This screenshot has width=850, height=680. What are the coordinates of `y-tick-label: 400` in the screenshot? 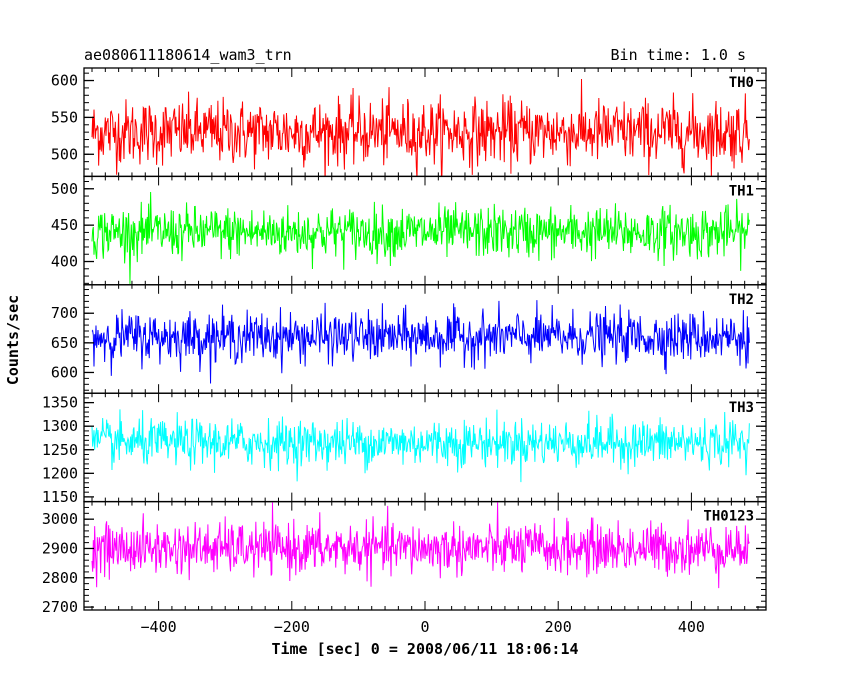 It's located at (64, 262).